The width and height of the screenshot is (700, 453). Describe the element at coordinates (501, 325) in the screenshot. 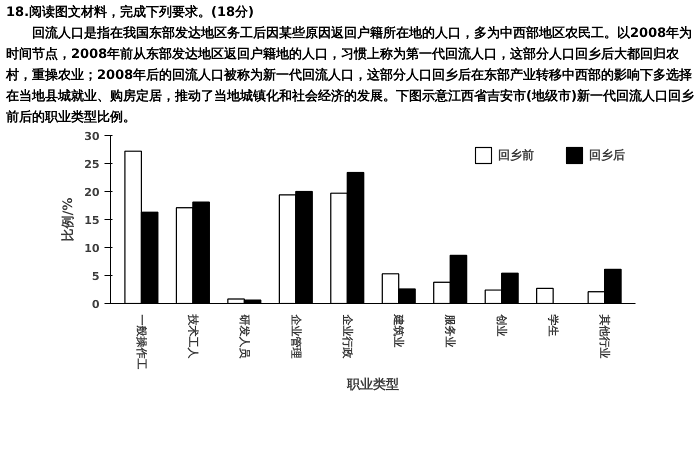

I see `x-tick-label: 创业` at that location.